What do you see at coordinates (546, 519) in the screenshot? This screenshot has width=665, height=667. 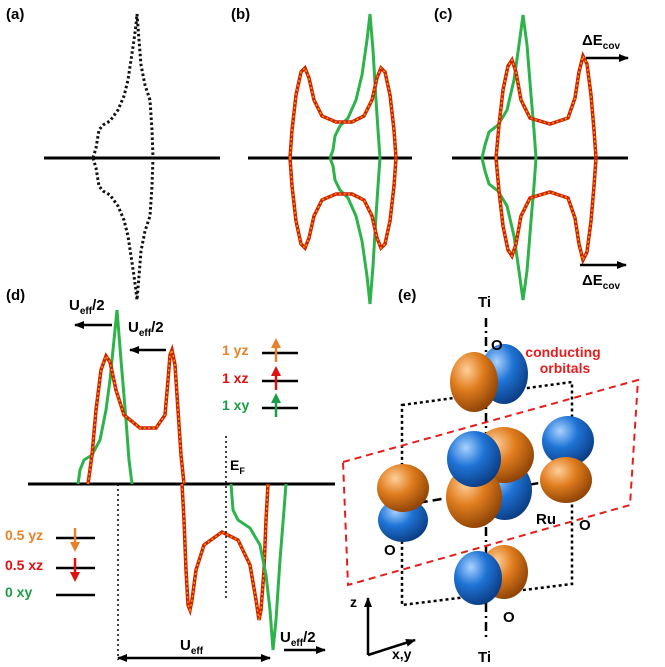 I see `ru-label: Ru` at bounding box center [546, 519].